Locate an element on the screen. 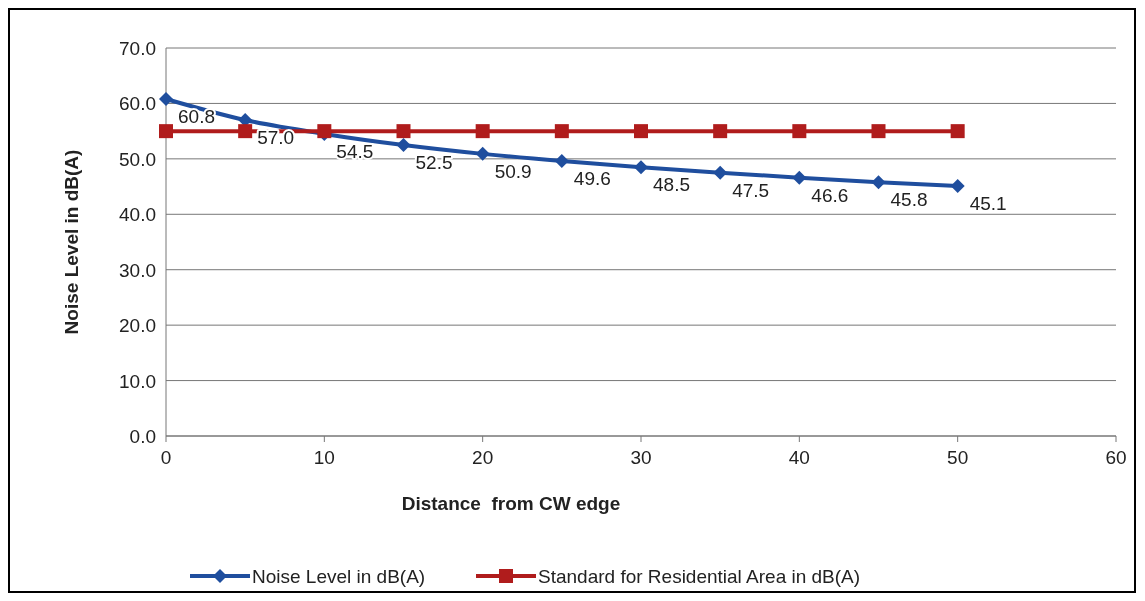  x-tick-label: 40 is located at coordinates (799, 457).